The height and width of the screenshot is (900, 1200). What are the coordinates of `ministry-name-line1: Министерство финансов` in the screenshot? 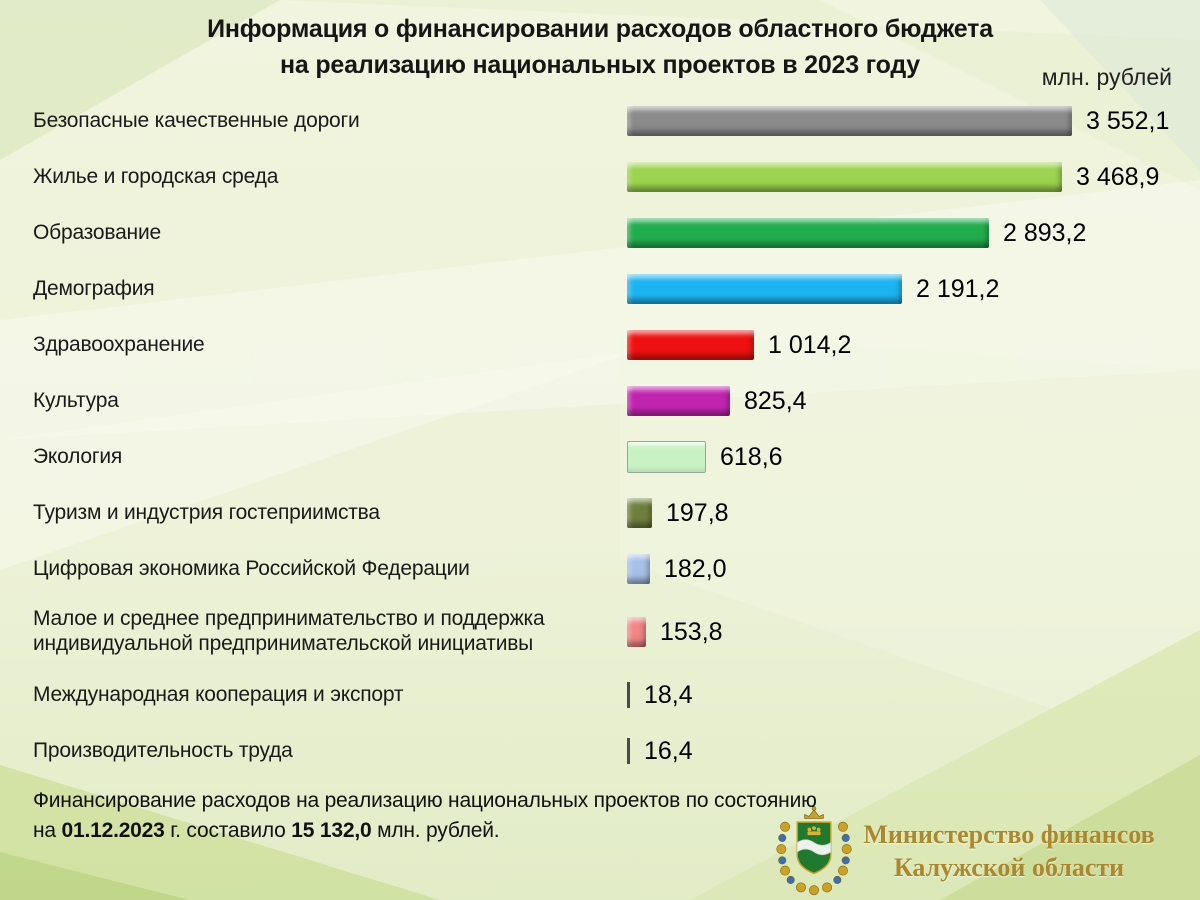 It's located at (1009, 834).